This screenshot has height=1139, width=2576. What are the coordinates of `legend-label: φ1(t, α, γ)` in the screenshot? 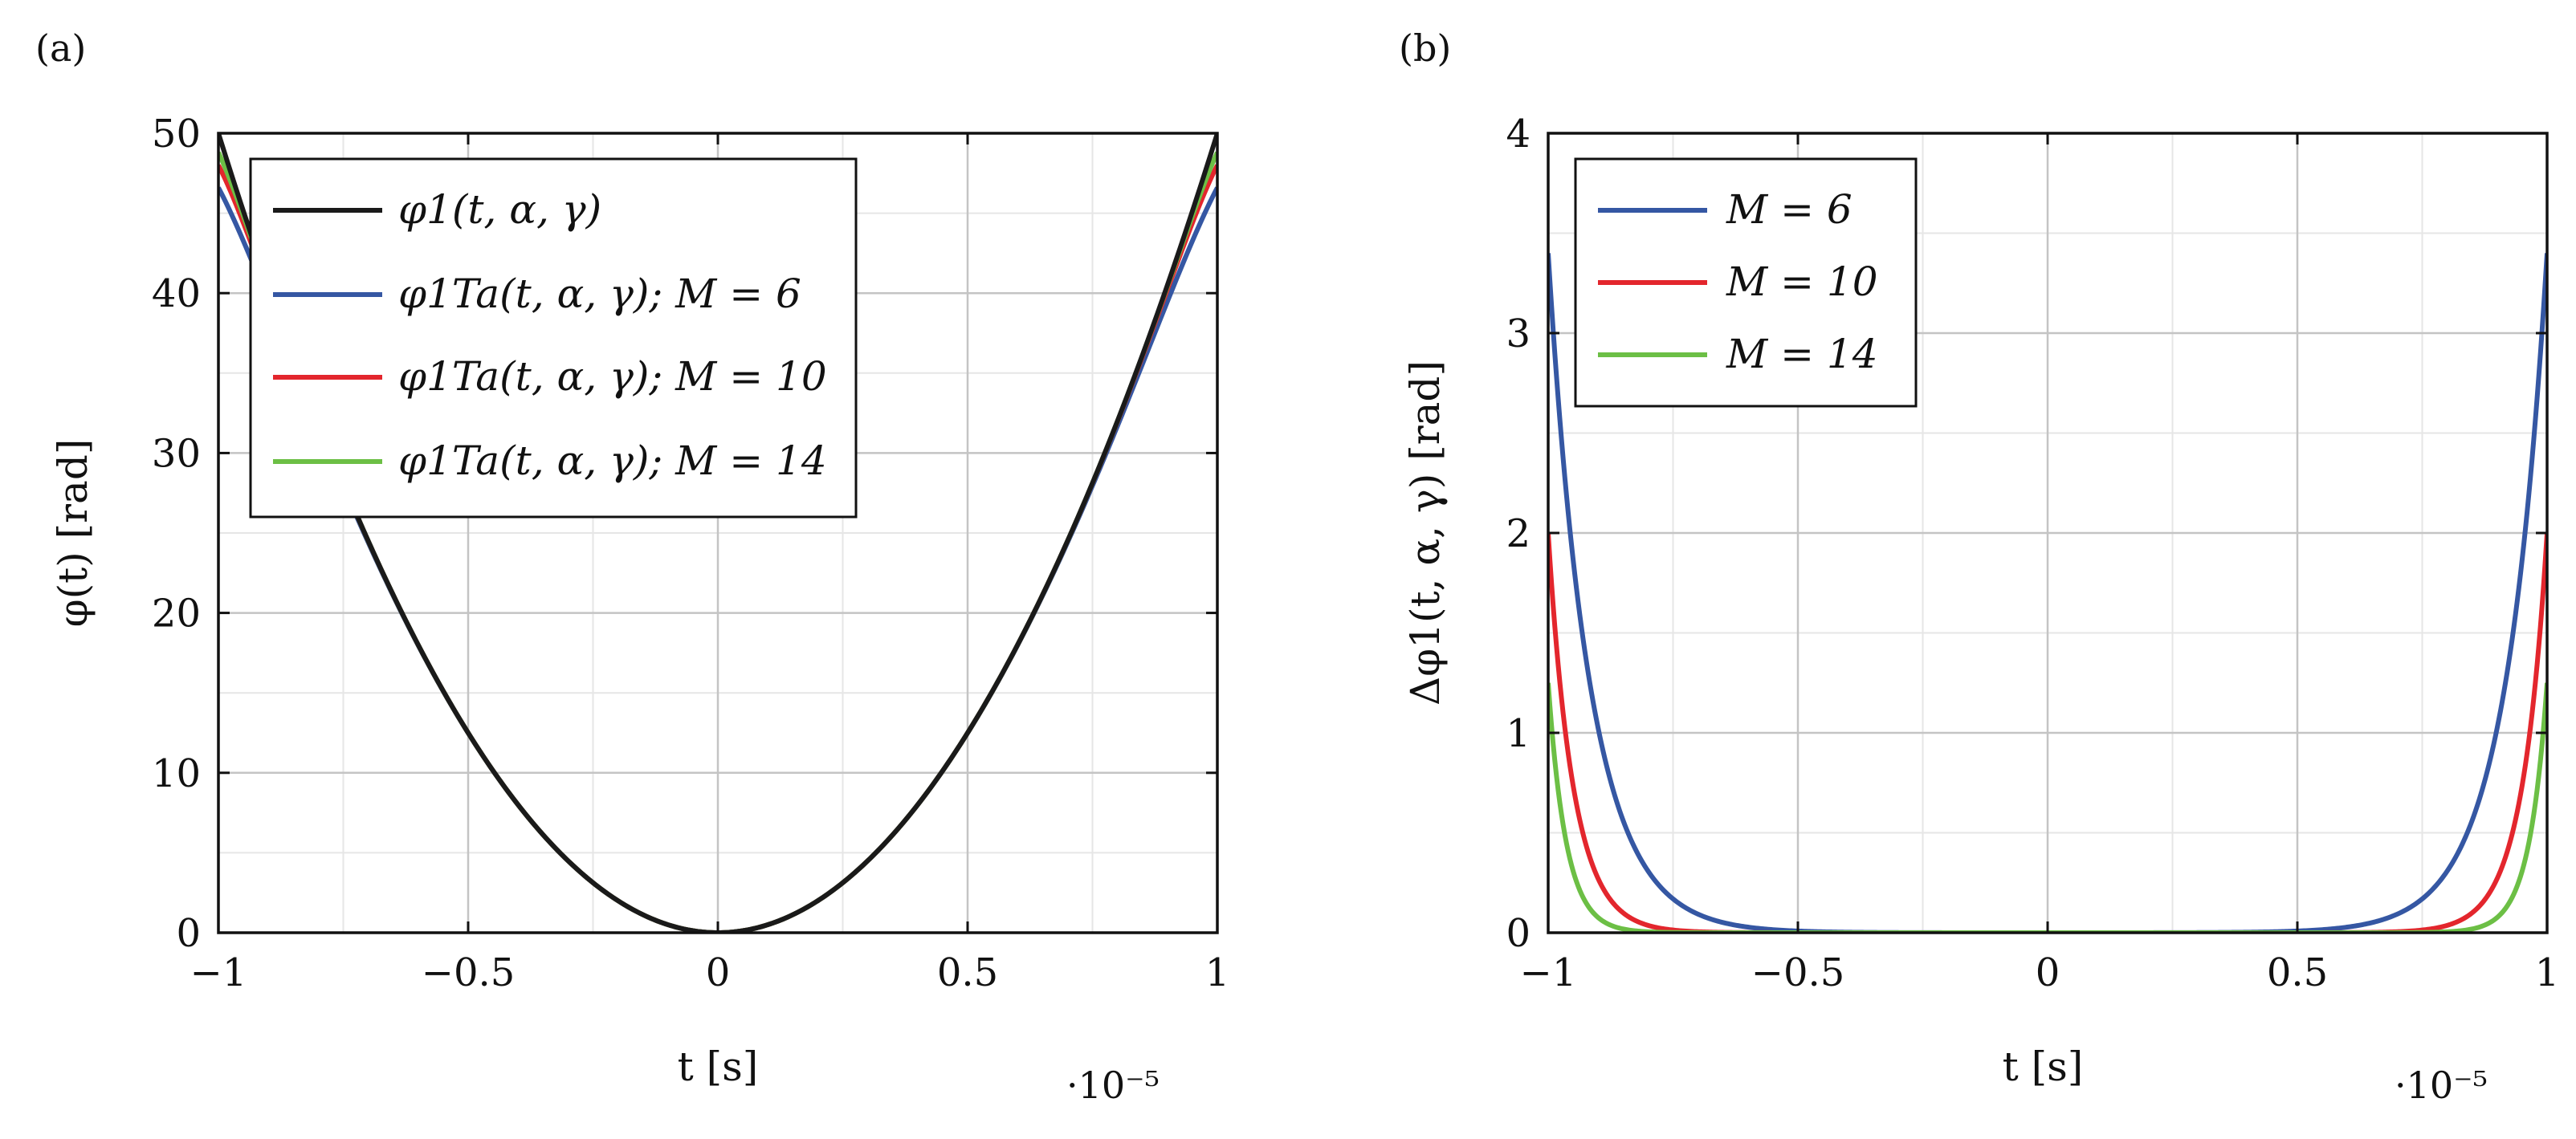 It's located at (500, 209).